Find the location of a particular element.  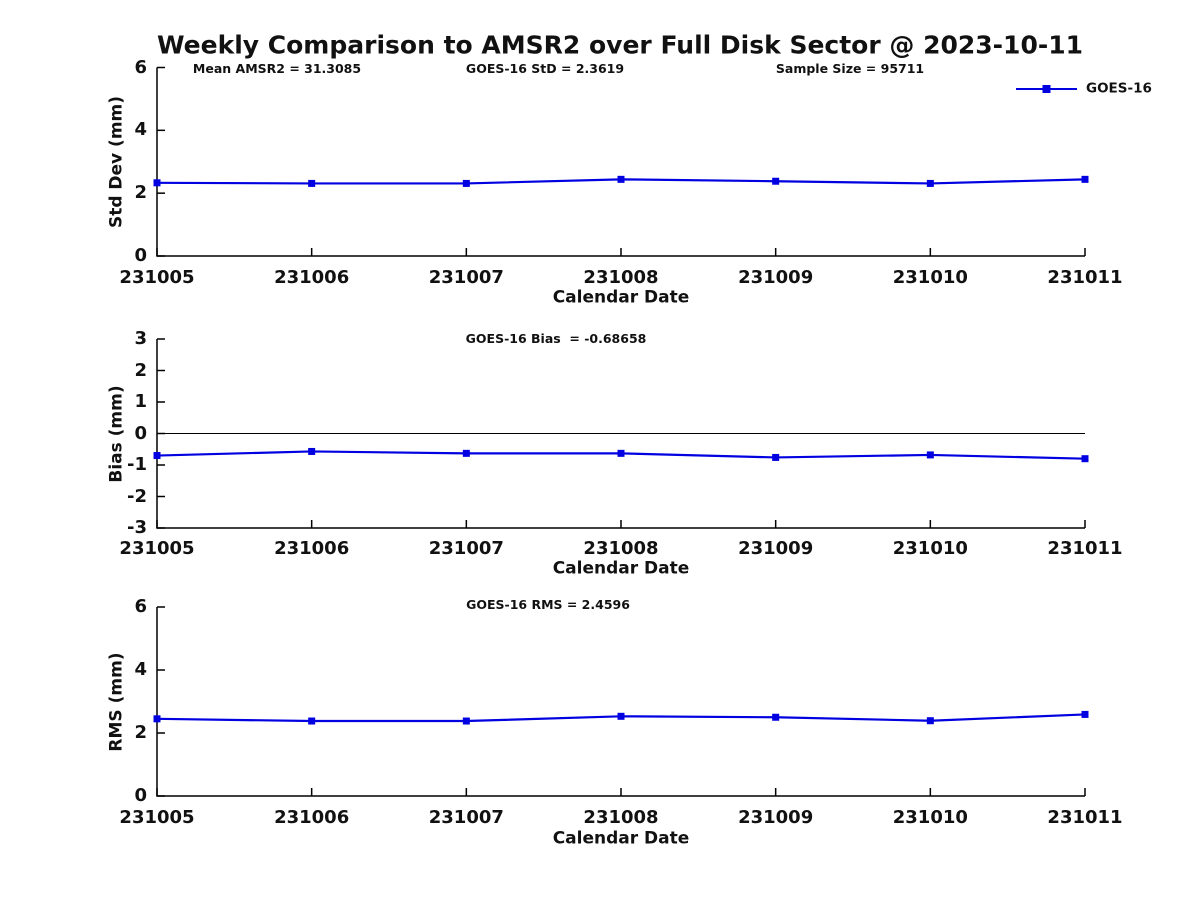

stat-annotation: GOES-16 StD = 2.3619 is located at coordinates (545, 68).